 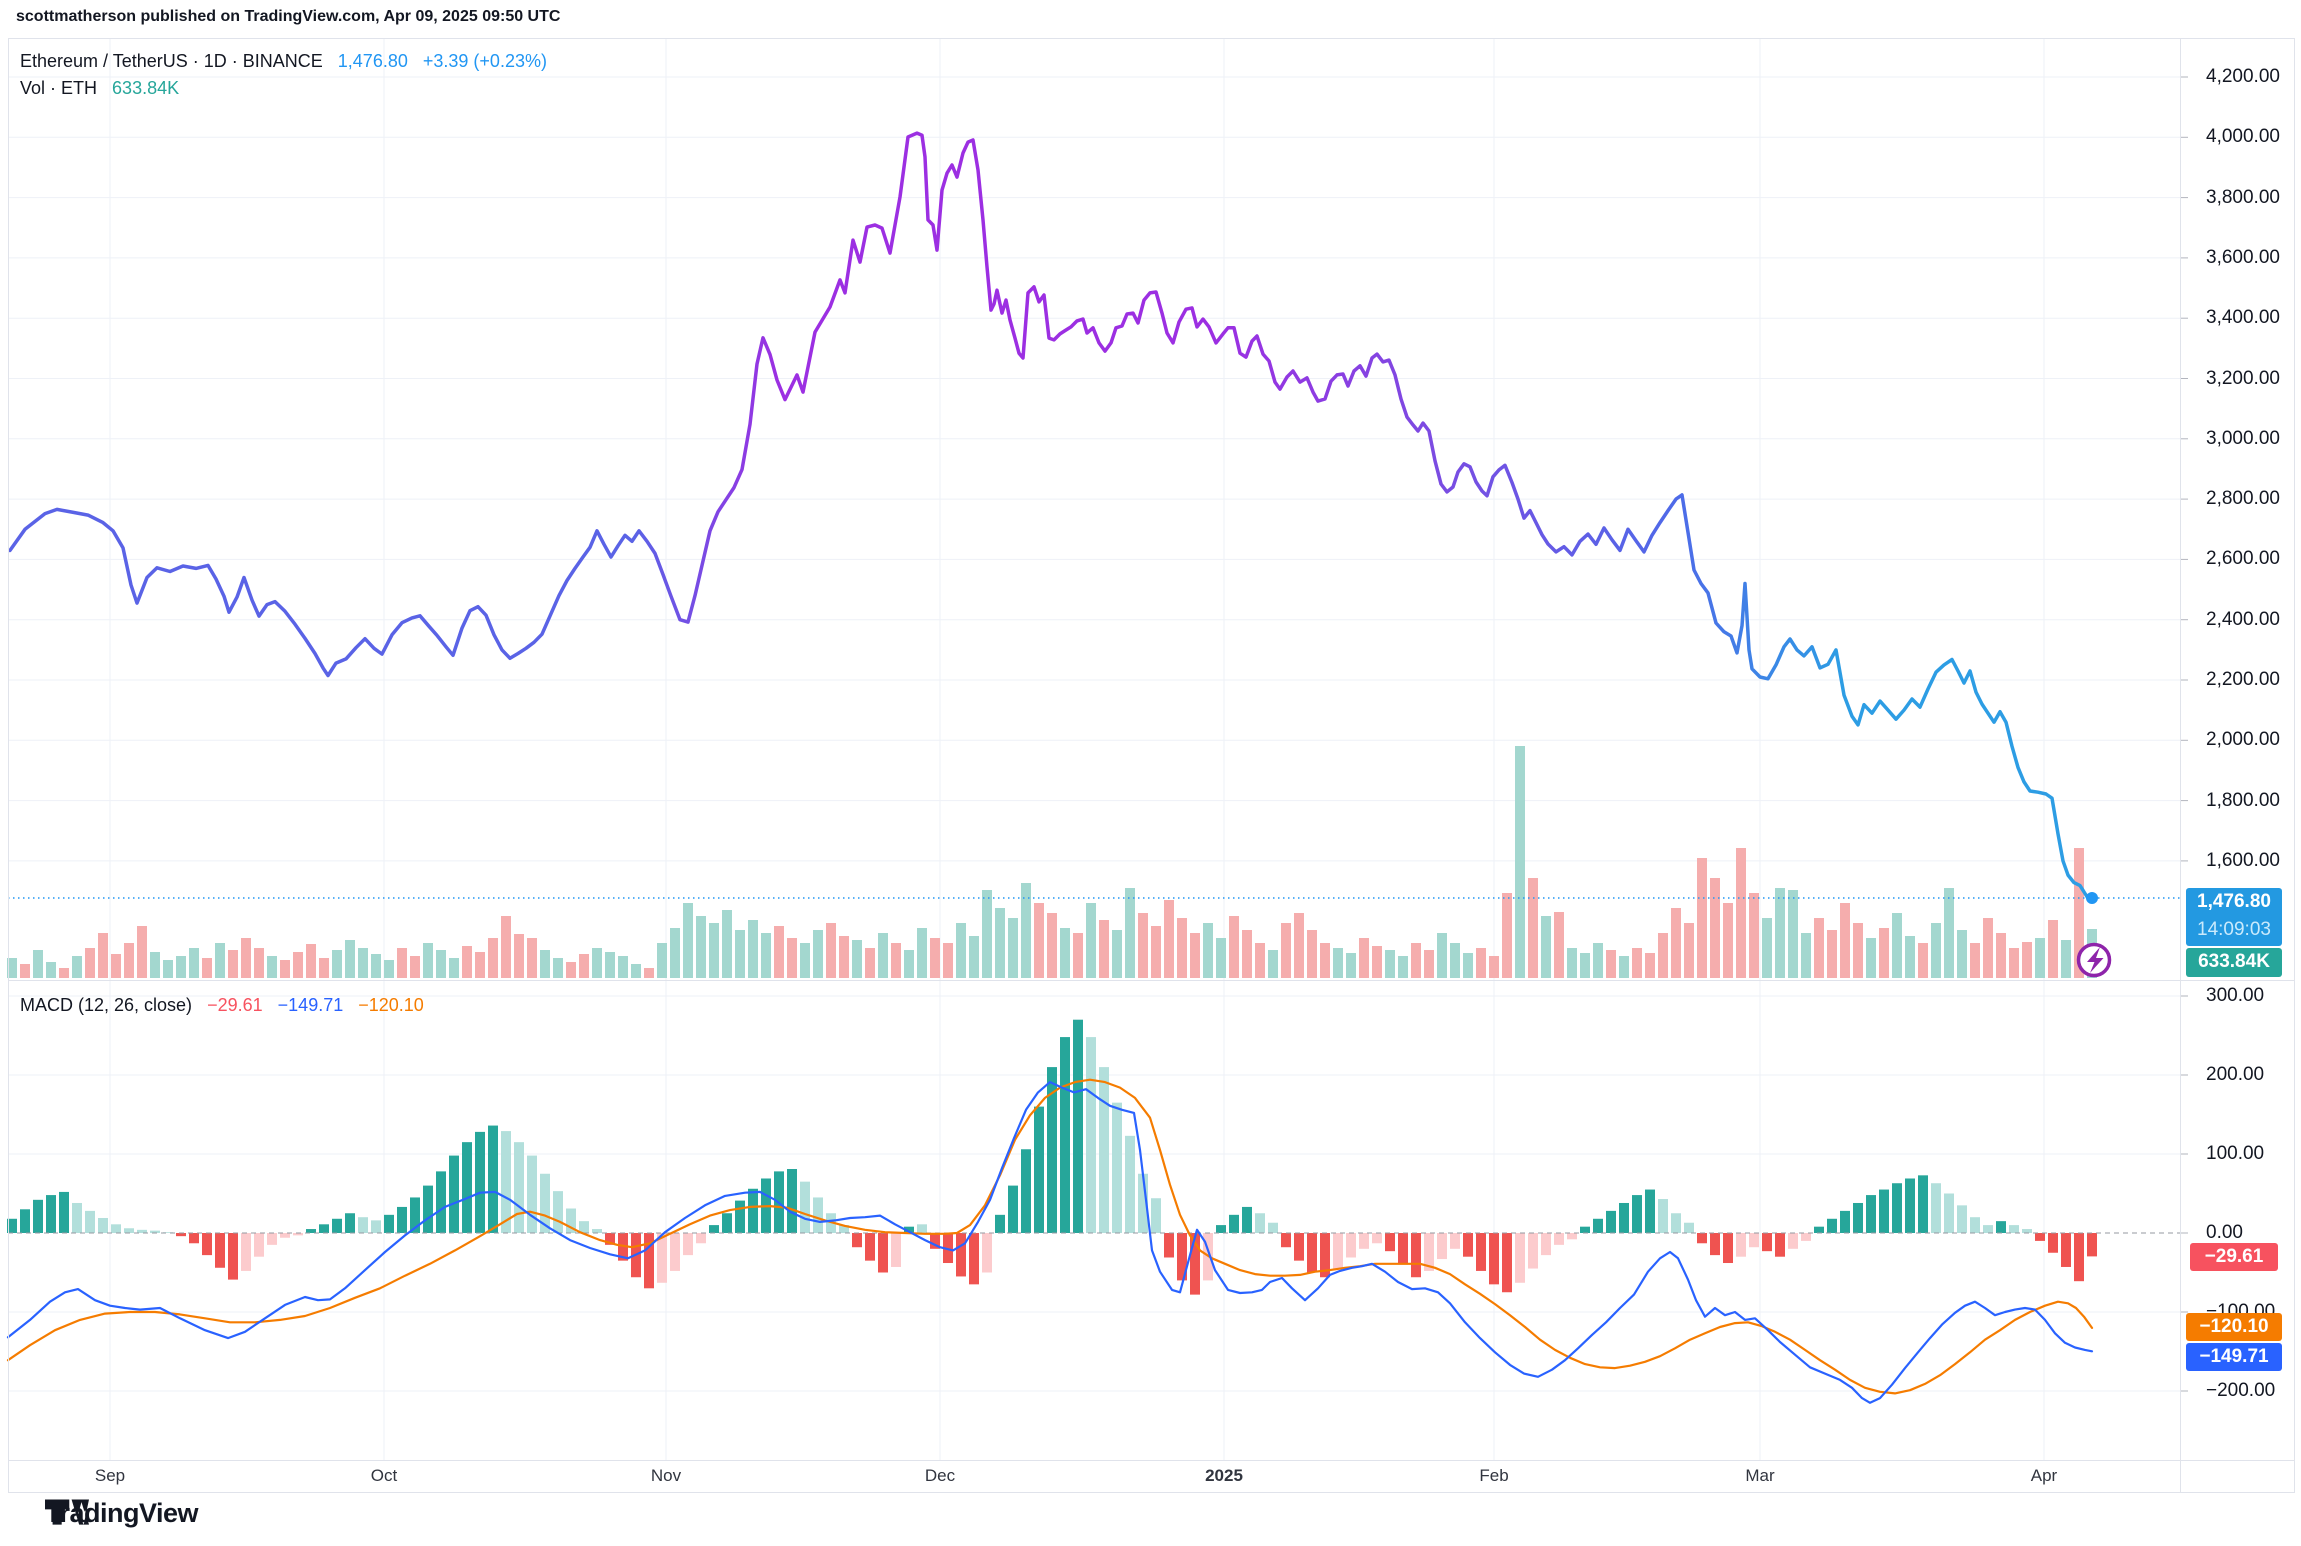 I want to click on legend-last-price: 1,476.80, so click(x=372, y=61).